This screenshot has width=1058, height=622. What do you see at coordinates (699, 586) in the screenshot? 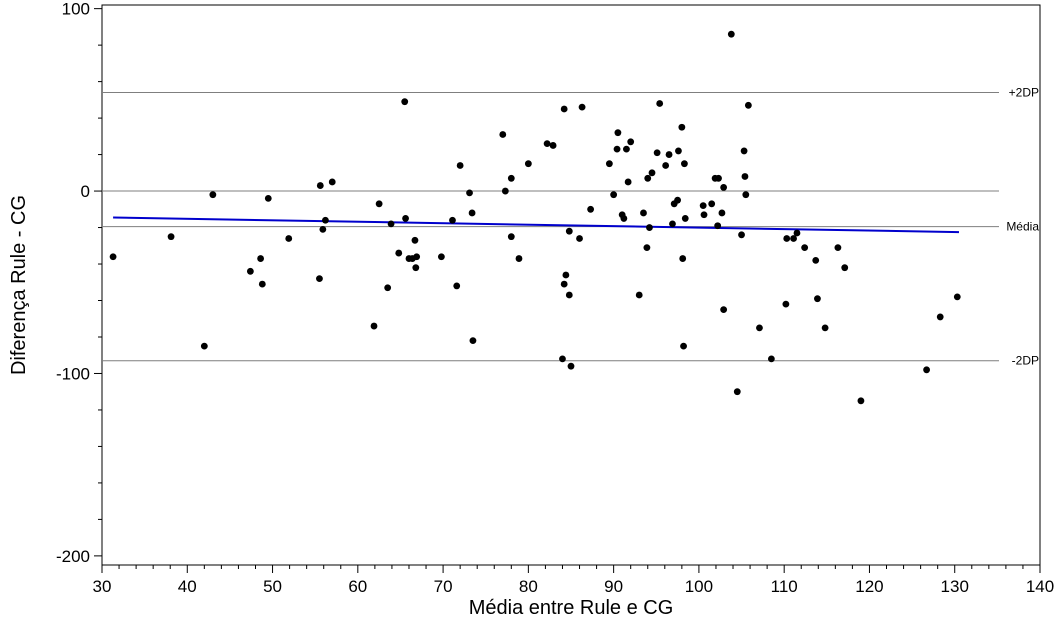
I see `x-tick-label: 100` at bounding box center [699, 586].